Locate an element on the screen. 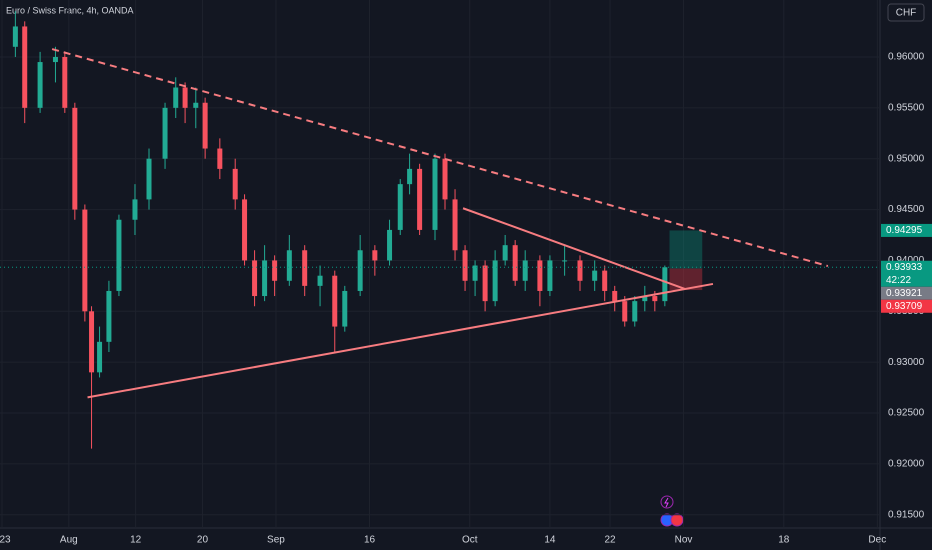  y-tick-label: 0.94000 is located at coordinates (906, 260).